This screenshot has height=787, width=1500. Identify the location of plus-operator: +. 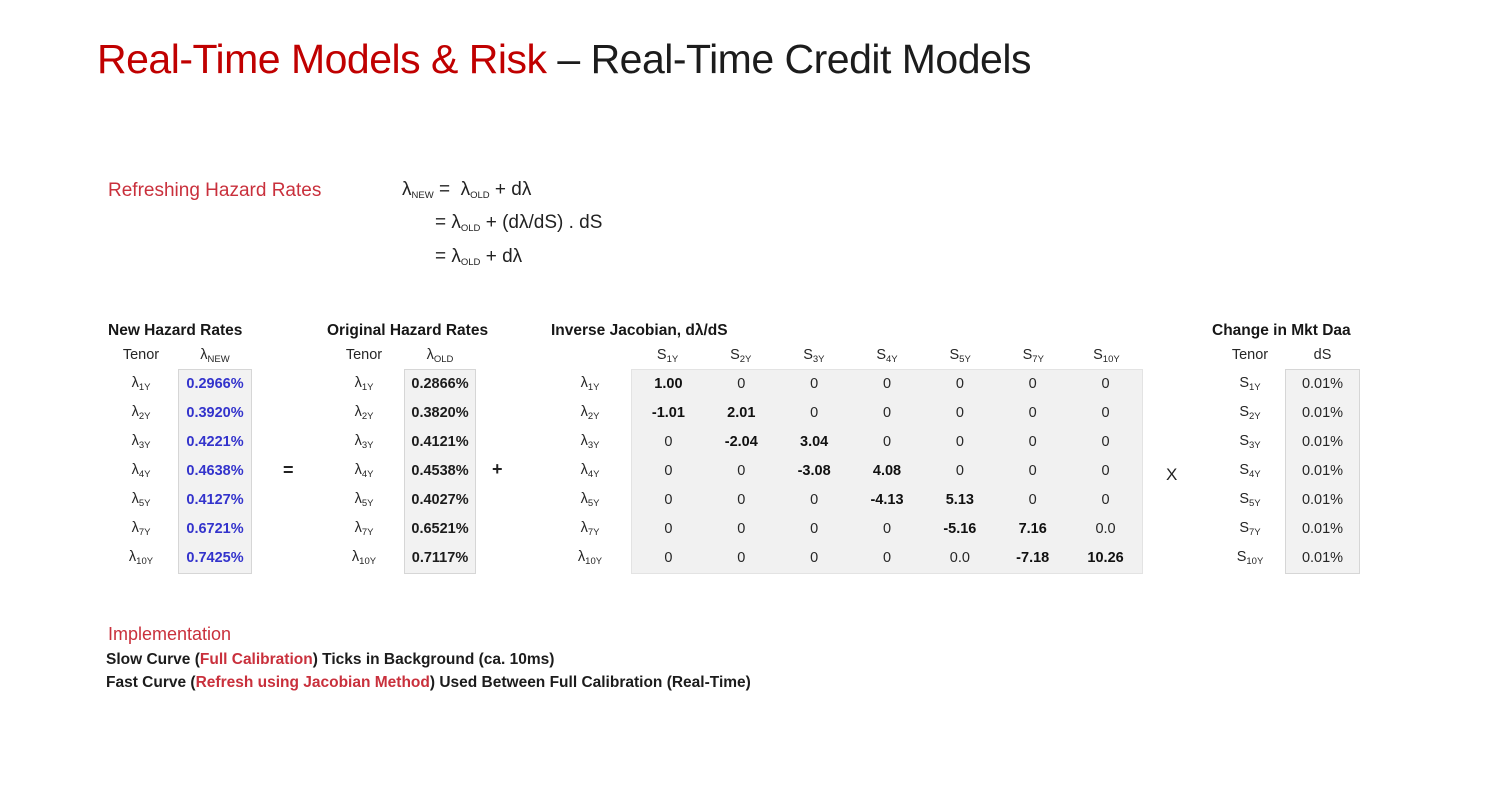
(497, 469).